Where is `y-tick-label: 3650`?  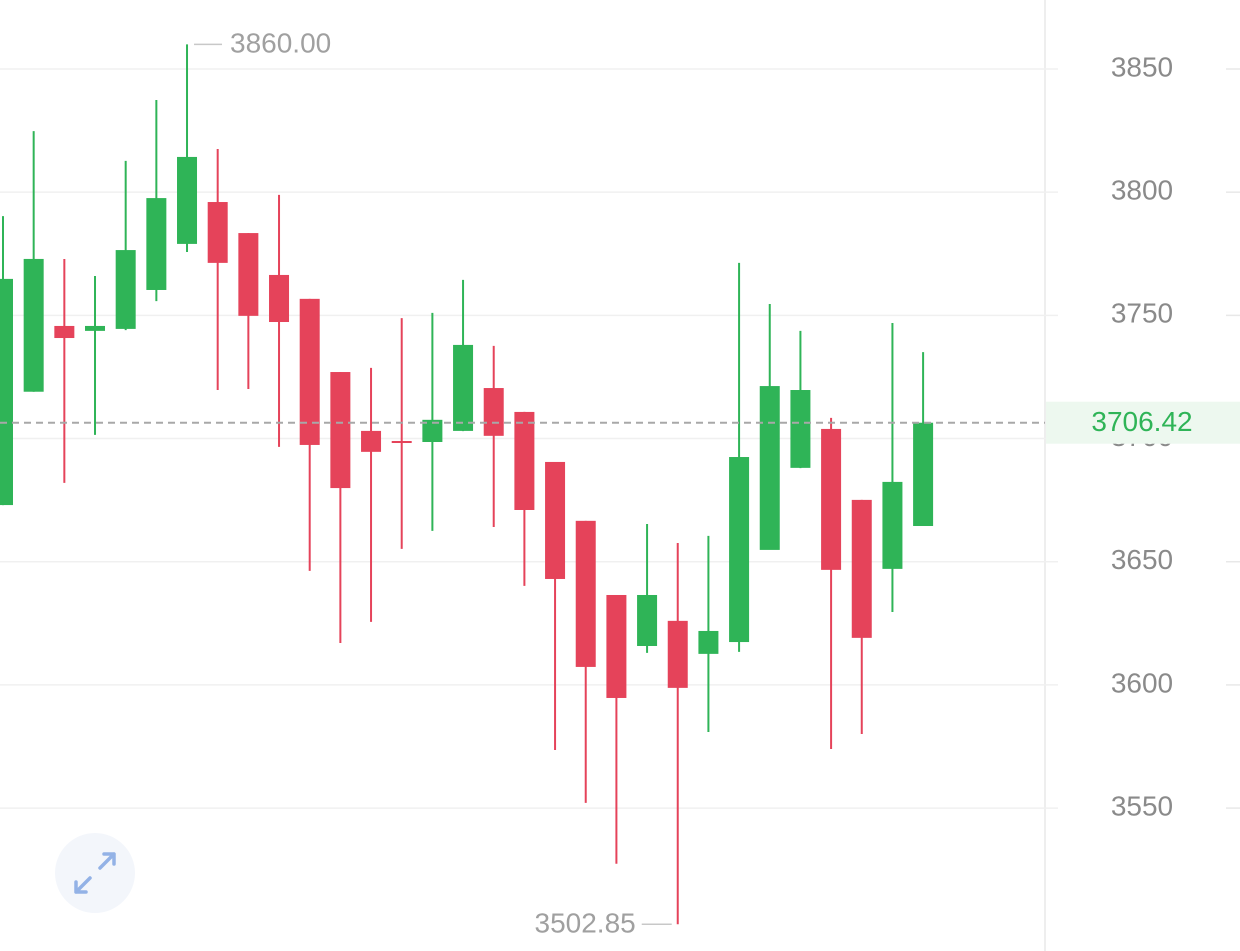
y-tick-label: 3650 is located at coordinates (1142, 559).